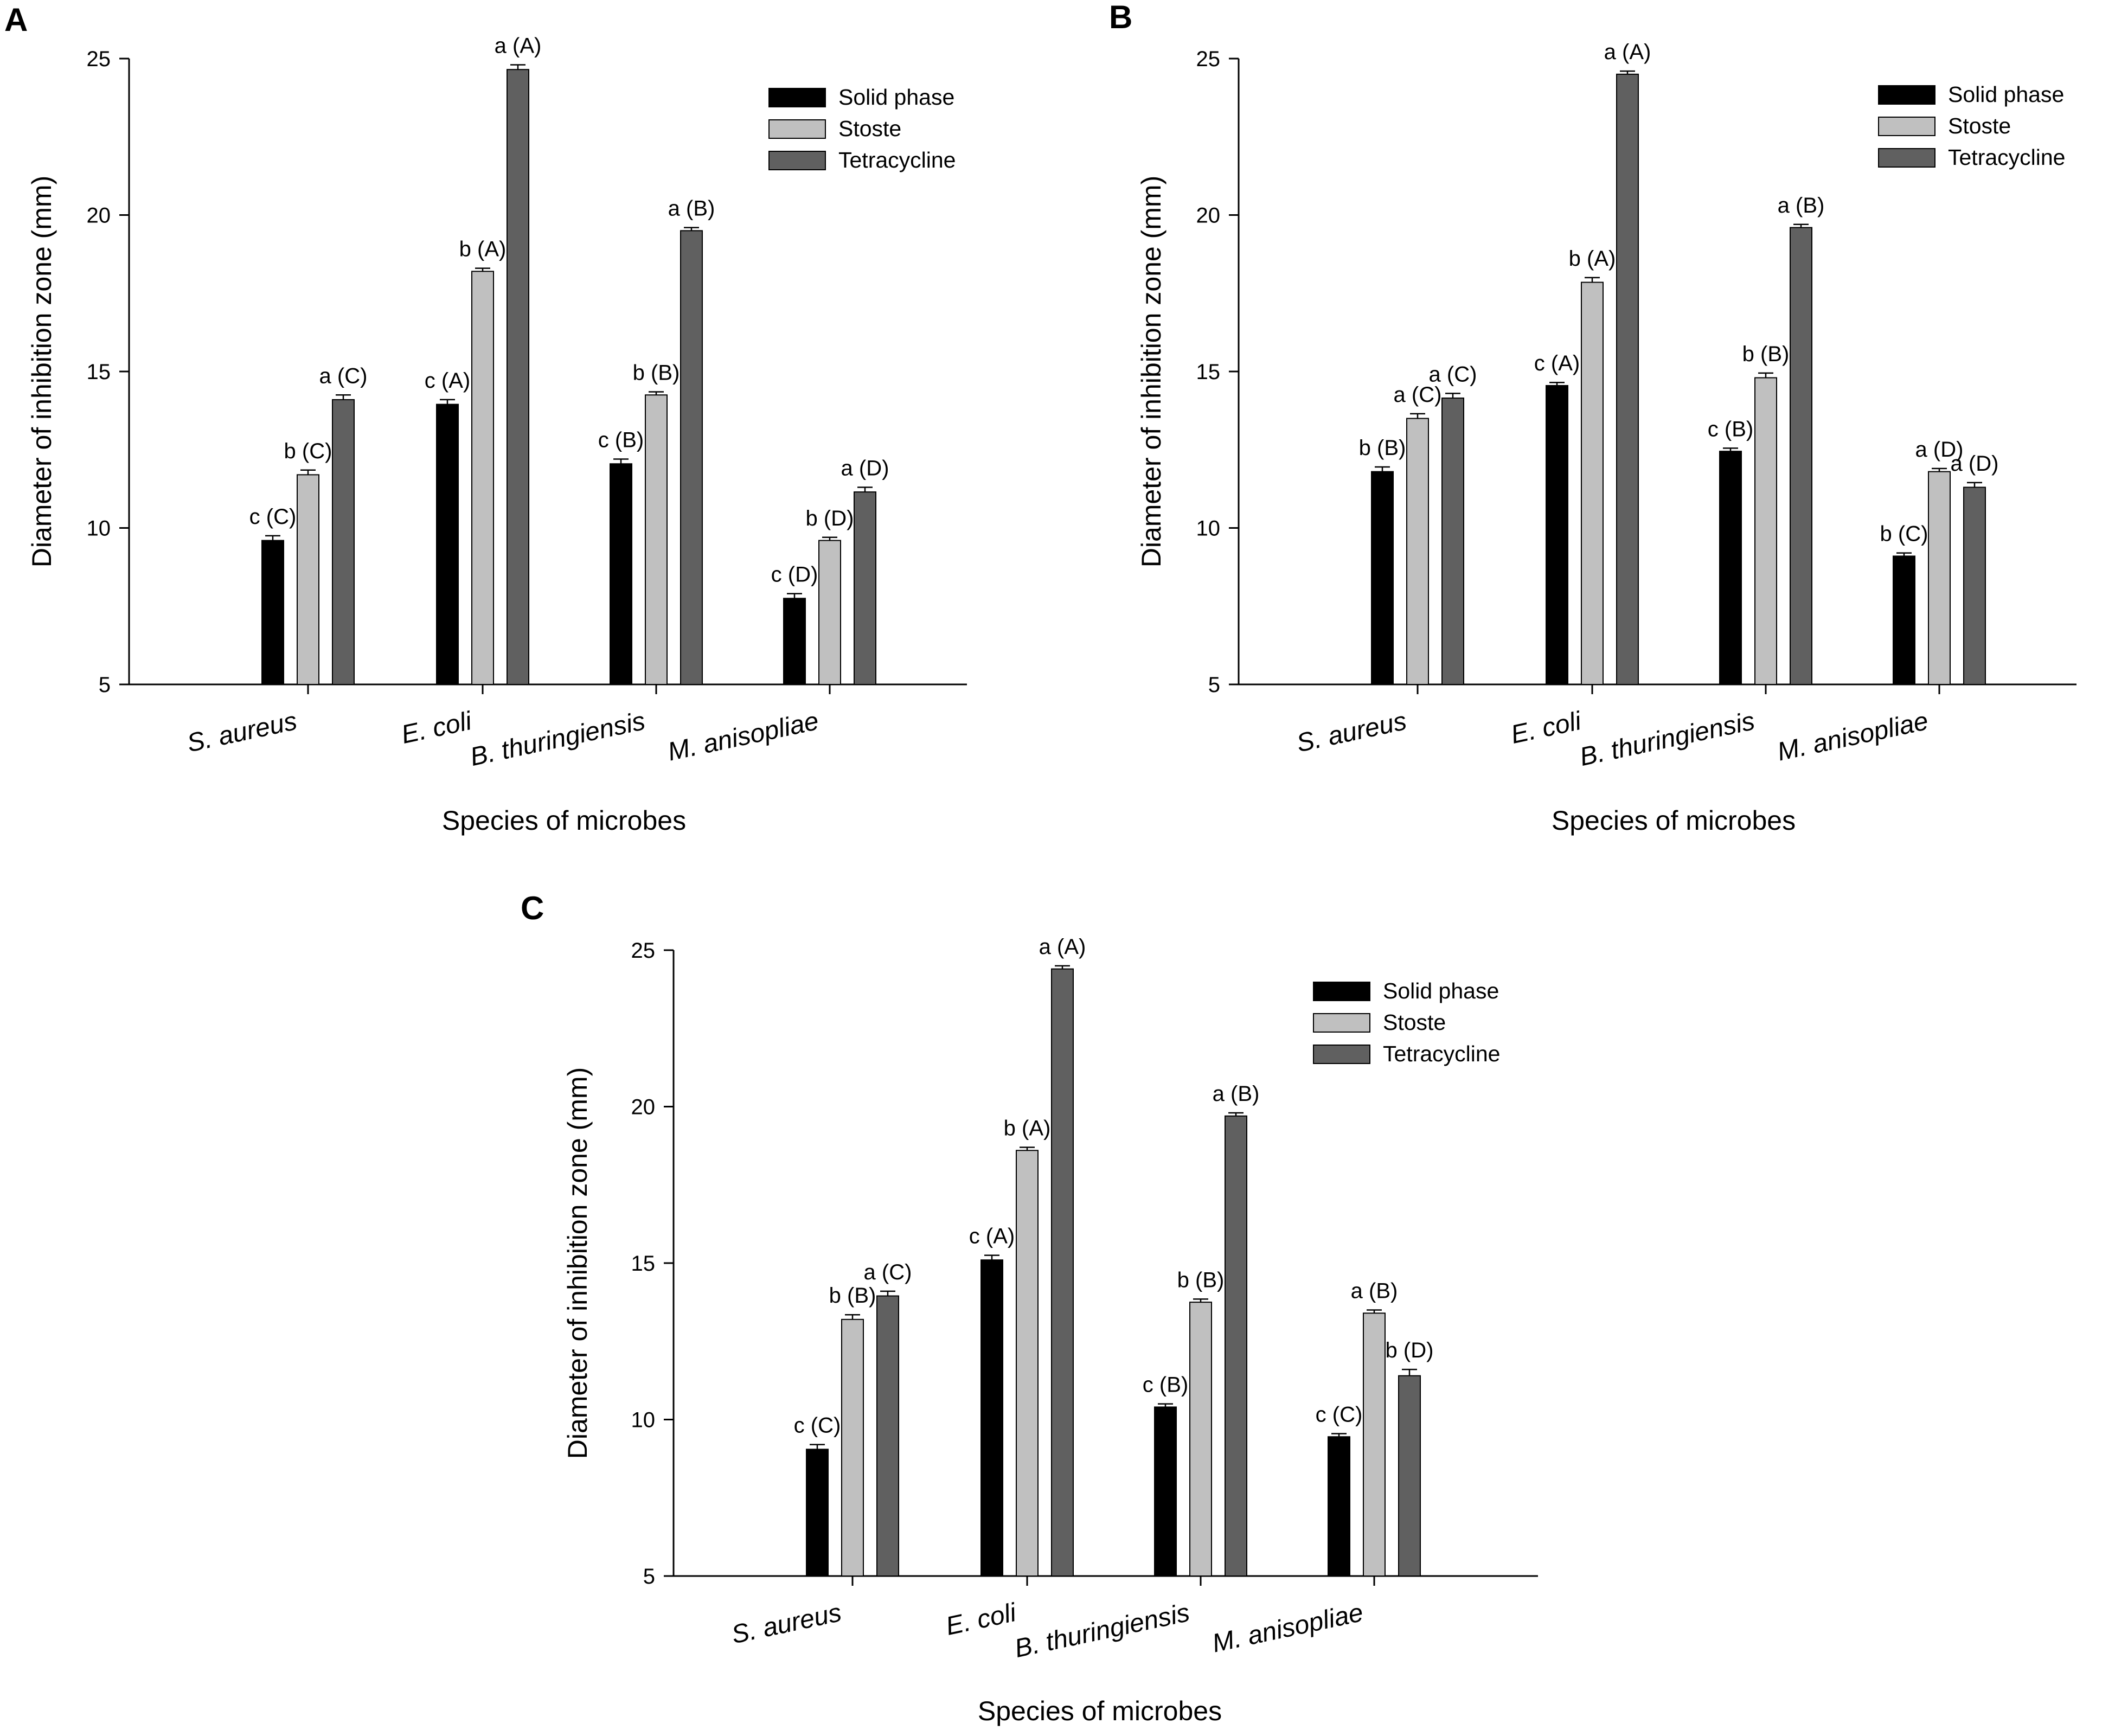 This screenshot has height=1736, width=2115. What do you see at coordinates (1208, 59) in the screenshot?
I see `y-tick-label: 25` at bounding box center [1208, 59].